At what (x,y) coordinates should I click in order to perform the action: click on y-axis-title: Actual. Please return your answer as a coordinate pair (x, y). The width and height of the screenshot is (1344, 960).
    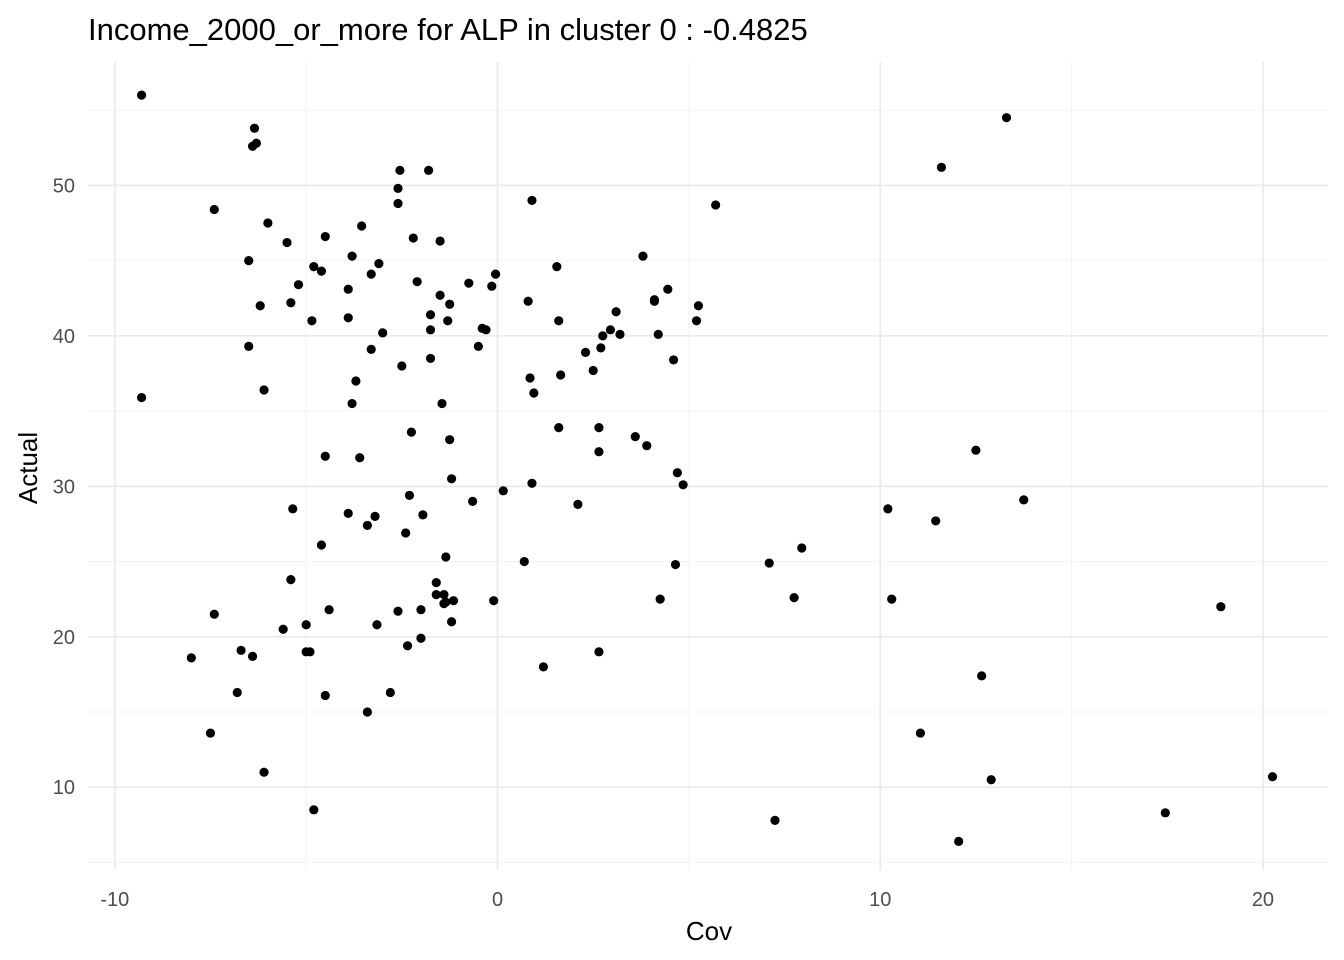
    Looking at the image, I should click on (28, 468).